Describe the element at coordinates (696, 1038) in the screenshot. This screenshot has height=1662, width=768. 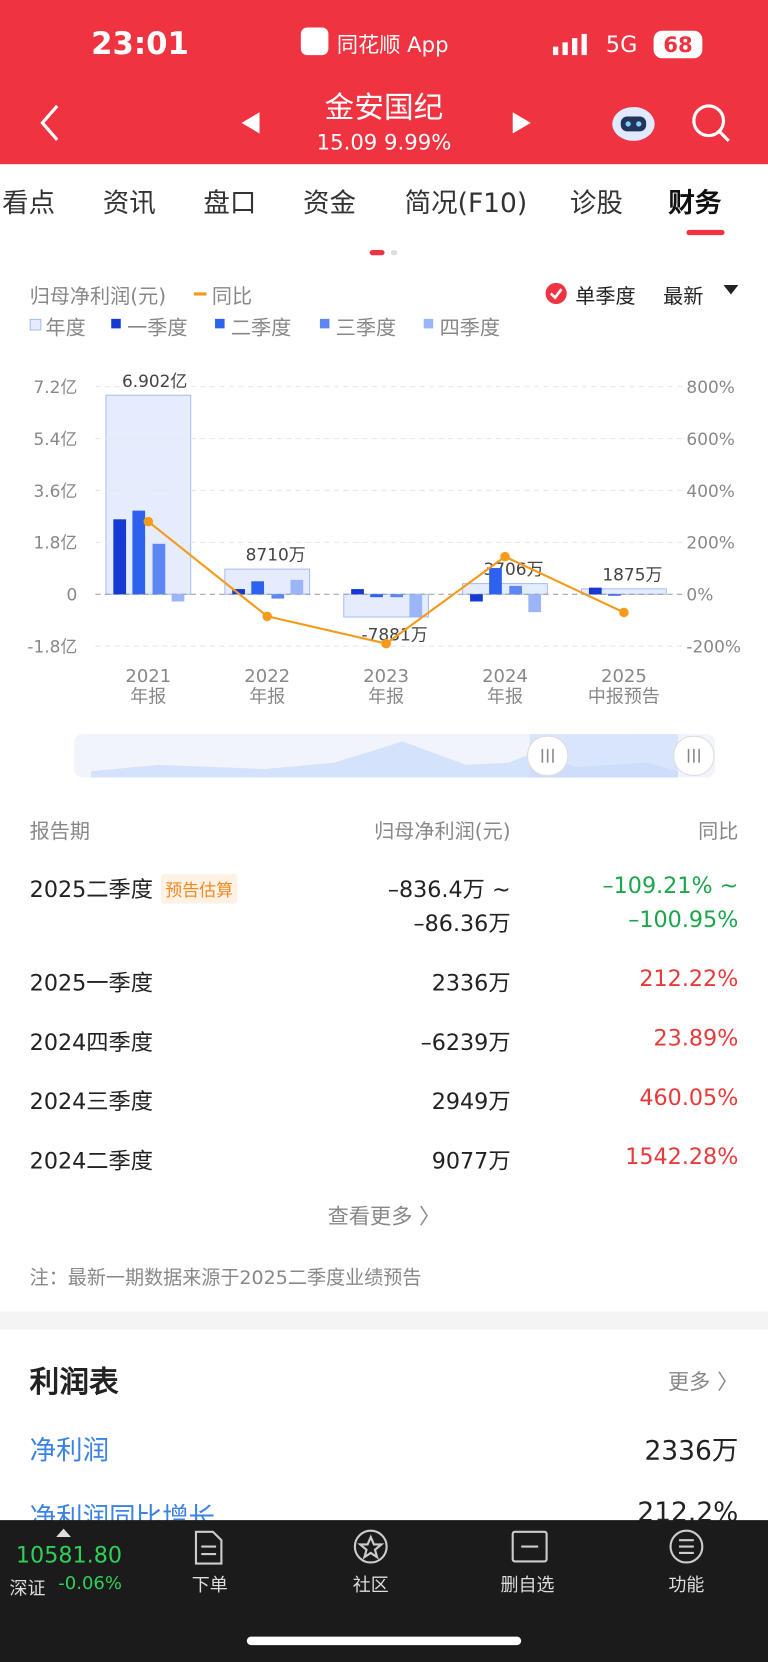
I see `yoy: 23.89%` at that location.